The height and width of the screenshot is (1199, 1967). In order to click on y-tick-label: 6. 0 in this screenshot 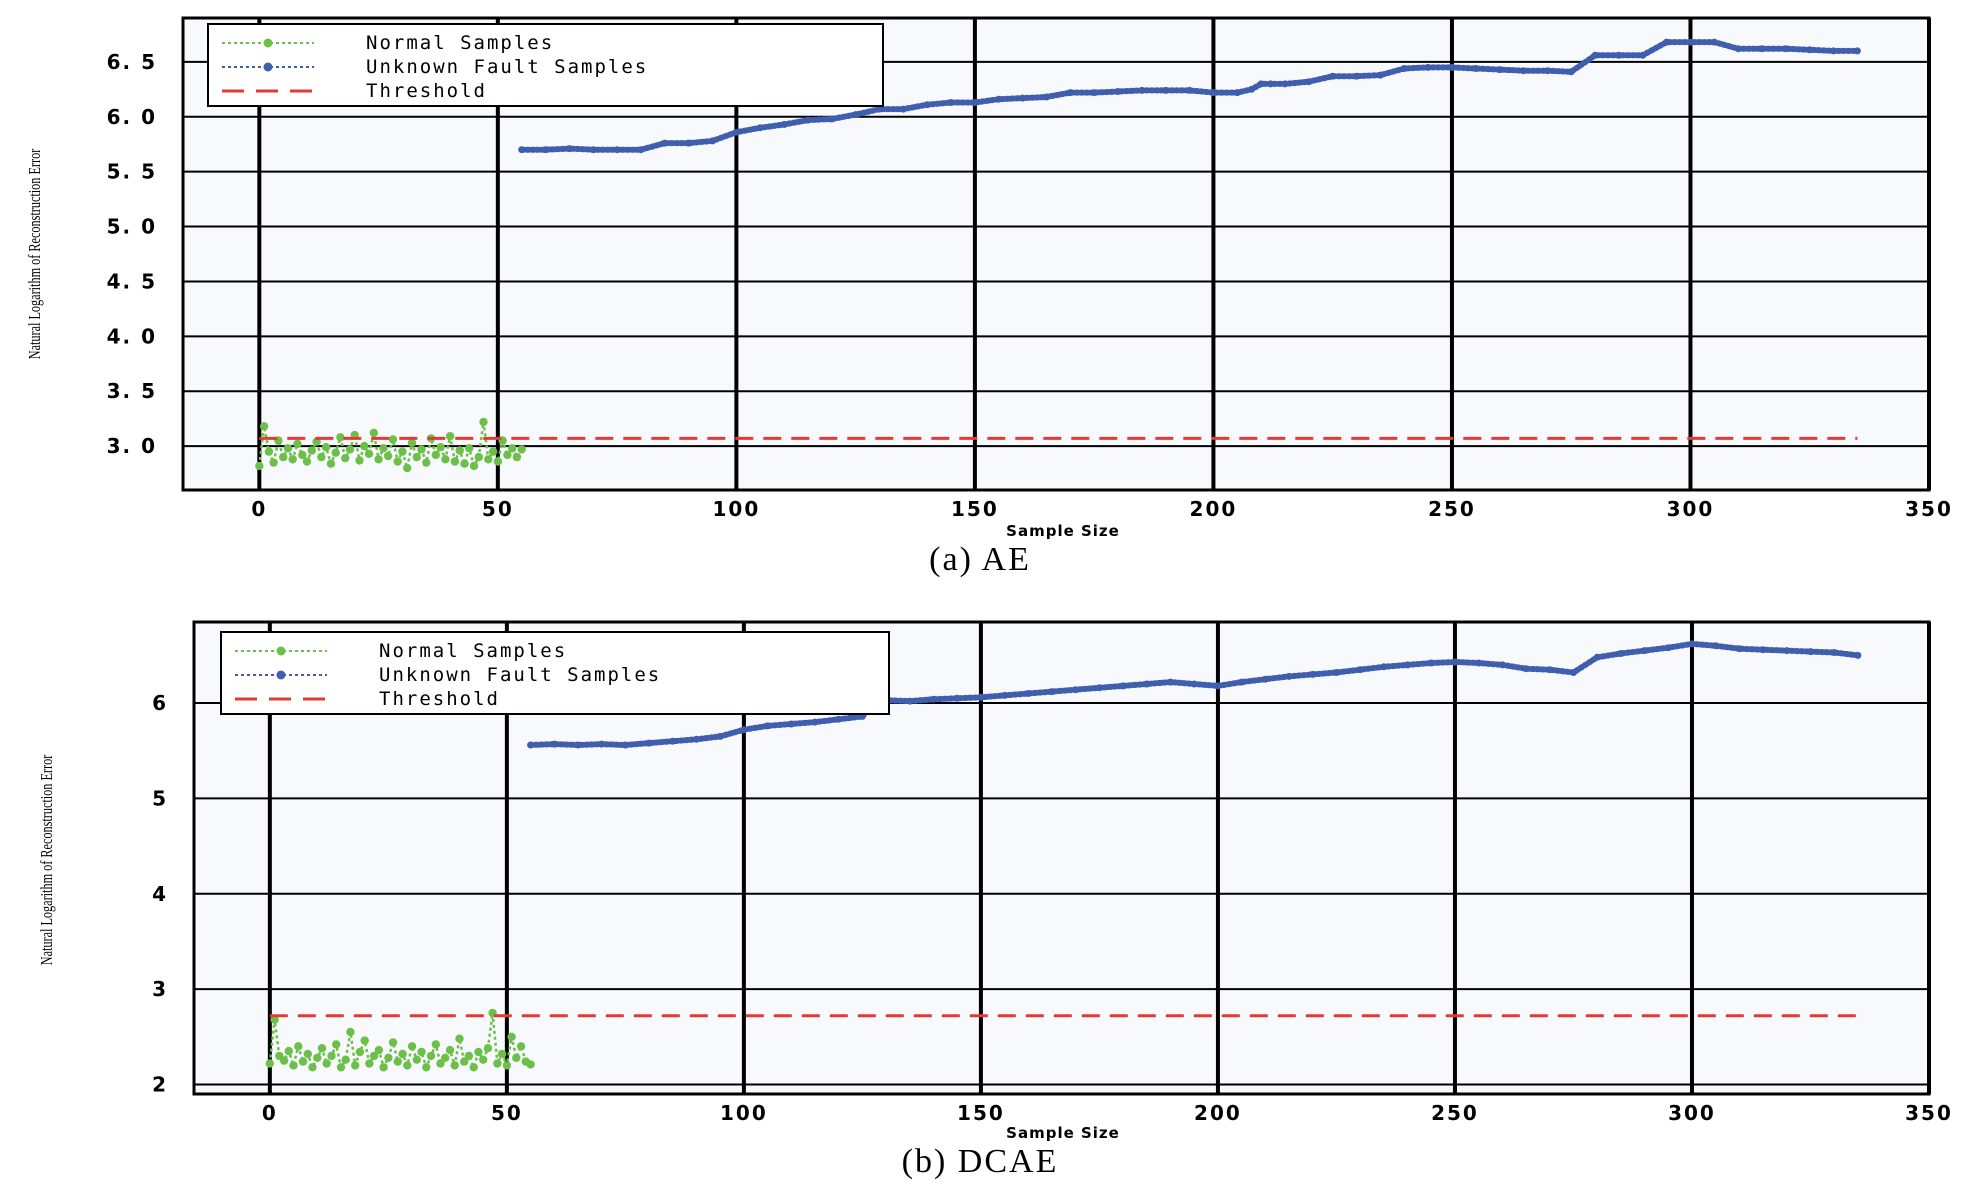, I will do `click(132, 117)`.